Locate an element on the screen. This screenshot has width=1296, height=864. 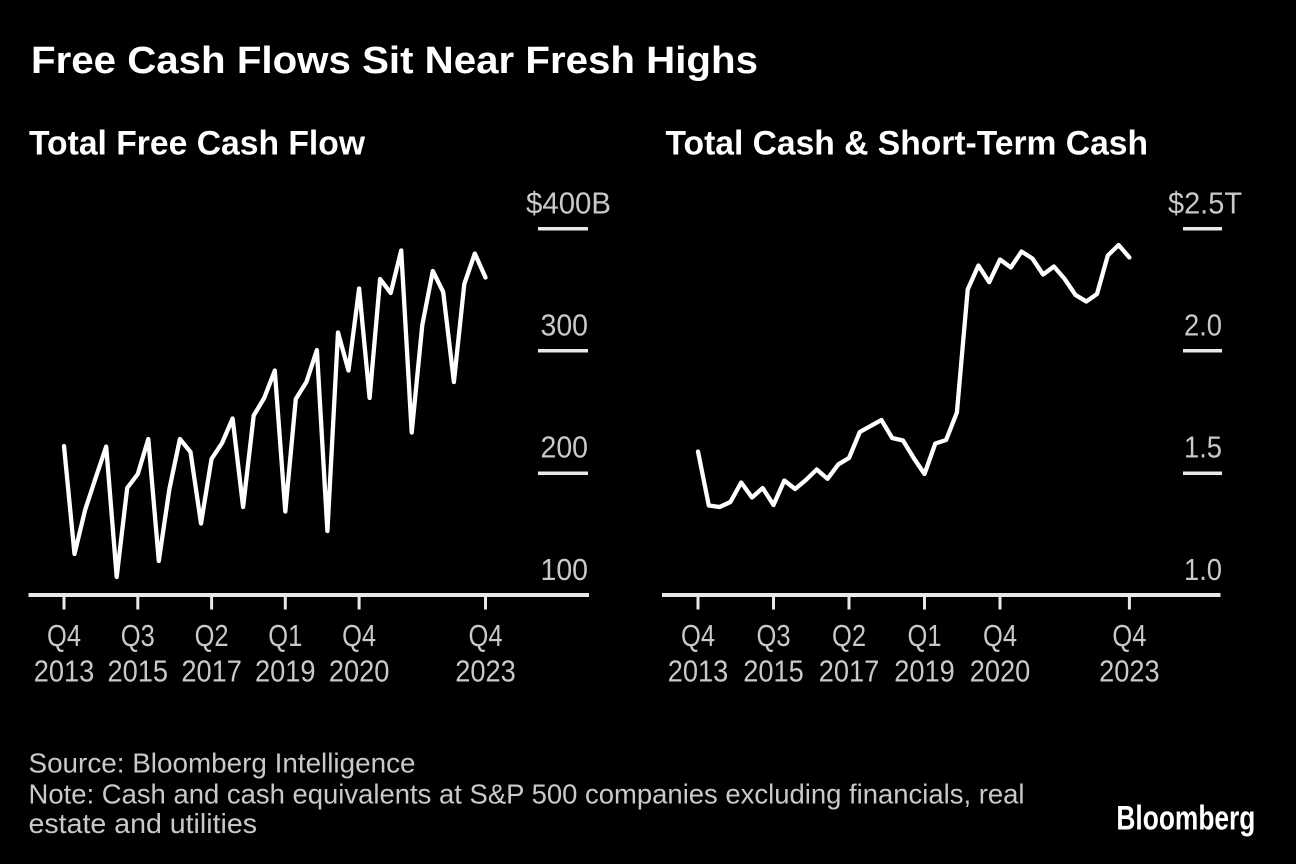
svg-text: Total Free Cash Flow is located at coordinates (197, 144).